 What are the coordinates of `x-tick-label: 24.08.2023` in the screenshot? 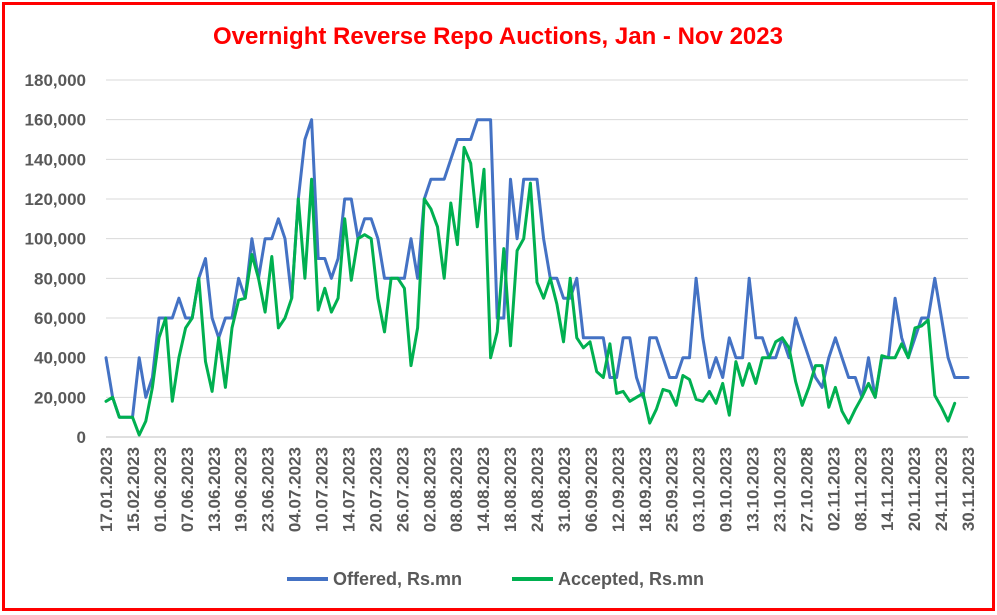 It's located at (537, 489).